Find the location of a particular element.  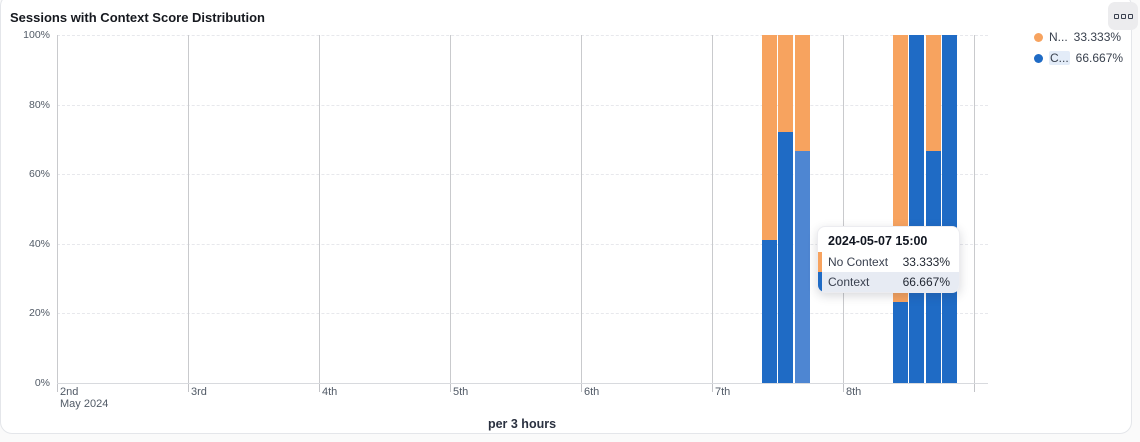

x-axis-tick-label: 4th is located at coordinates (330, 392).